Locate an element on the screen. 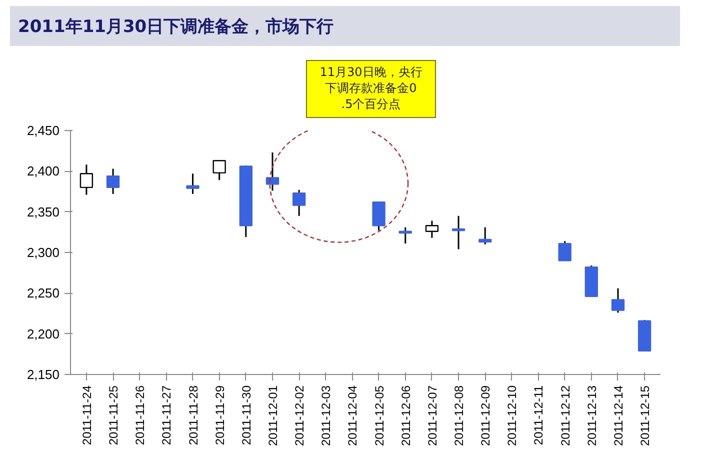 This screenshot has width=718, height=453. x-tick-label: 2011-12-04 is located at coordinates (353, 415).